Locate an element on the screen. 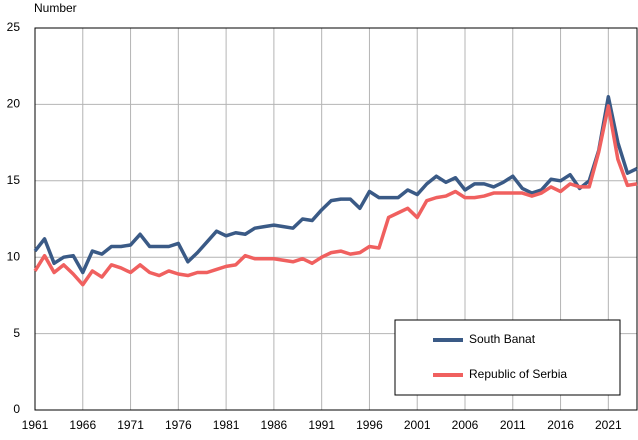  x-tick-label: 1976 is located at coordinates (178, 425).